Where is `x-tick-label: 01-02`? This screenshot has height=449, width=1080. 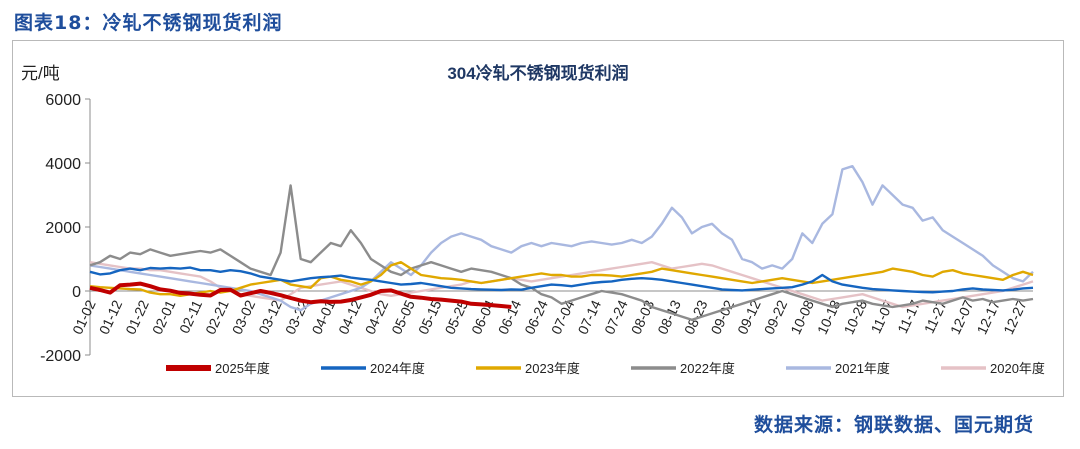
x-tick-label: 01-02 is located at coordinates (84, 316).